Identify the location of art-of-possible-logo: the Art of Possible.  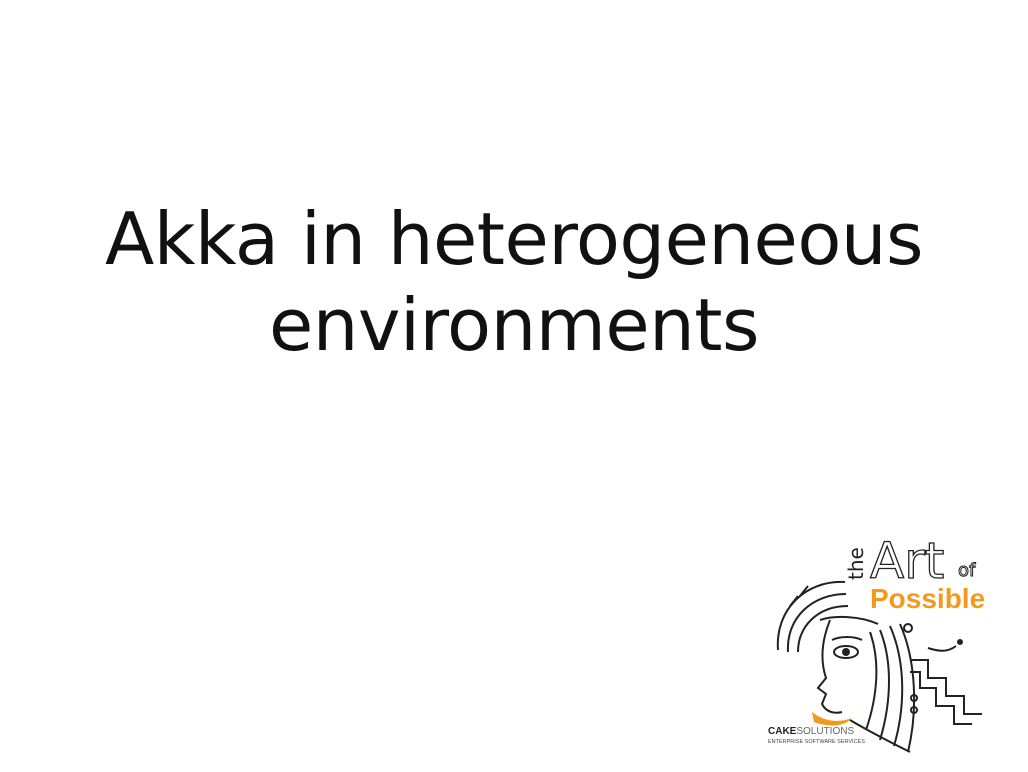
(876, 642).